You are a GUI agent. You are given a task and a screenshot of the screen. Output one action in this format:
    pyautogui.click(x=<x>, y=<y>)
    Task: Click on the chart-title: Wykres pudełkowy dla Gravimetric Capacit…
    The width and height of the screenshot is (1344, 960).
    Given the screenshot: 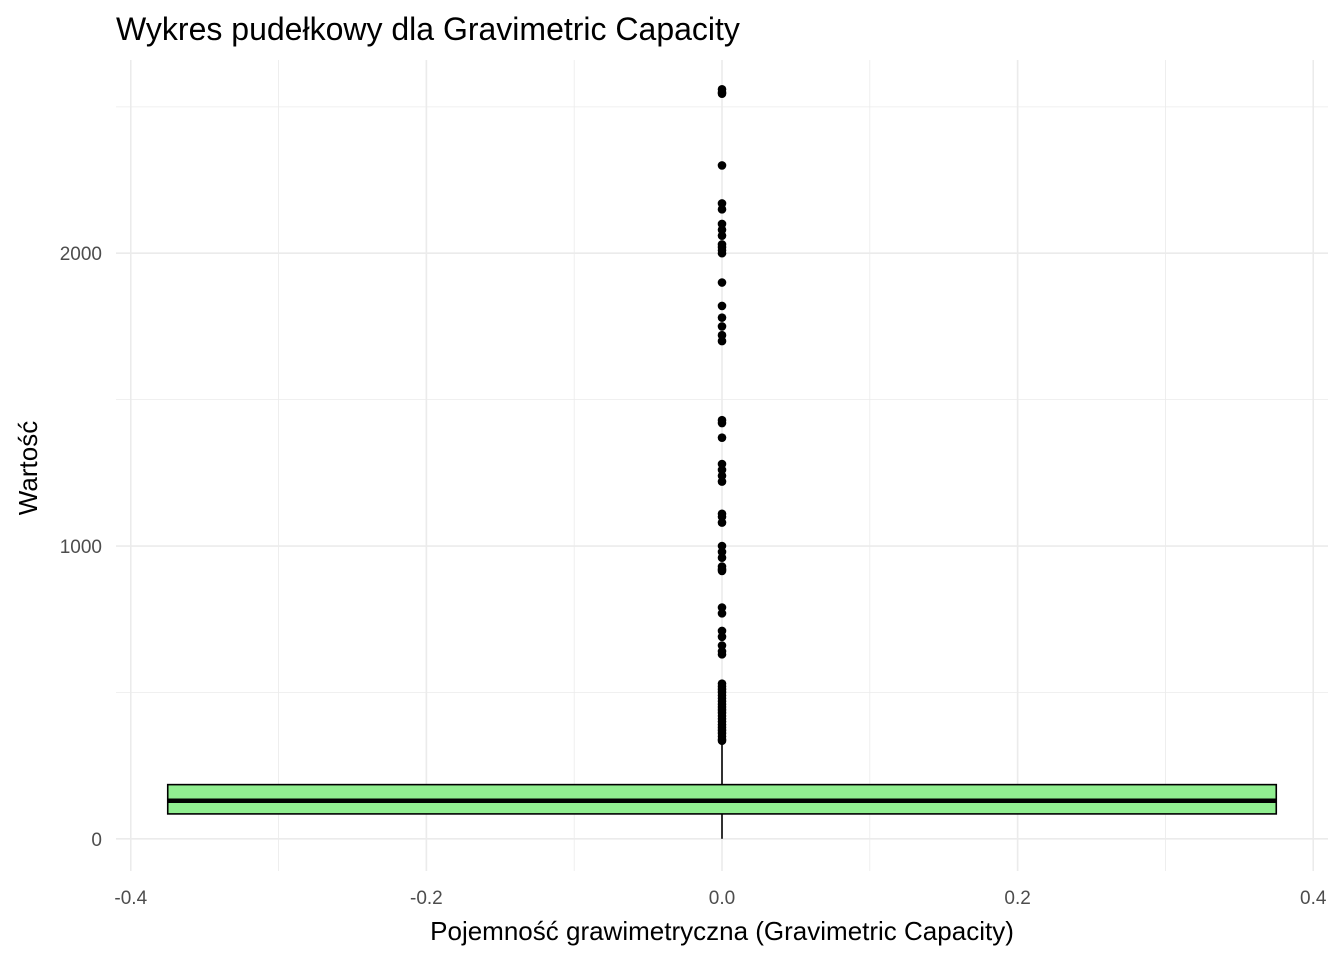 What is the action you would take?
    pyautogui.click(x=428, y=29)
    